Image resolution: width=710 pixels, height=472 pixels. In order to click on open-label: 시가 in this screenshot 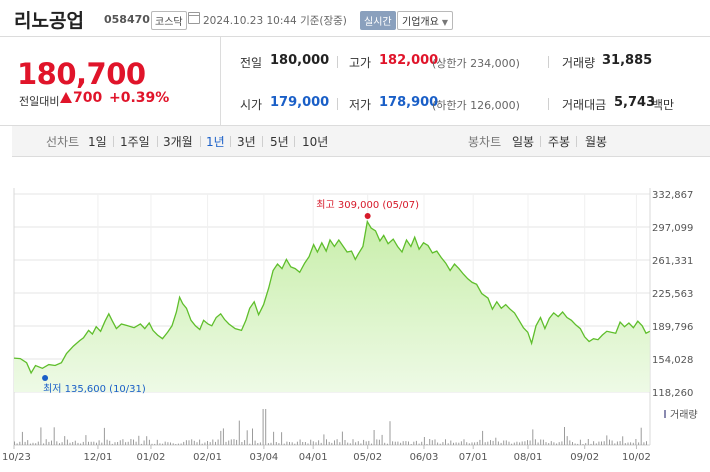, I will do `click(251, 105)`.